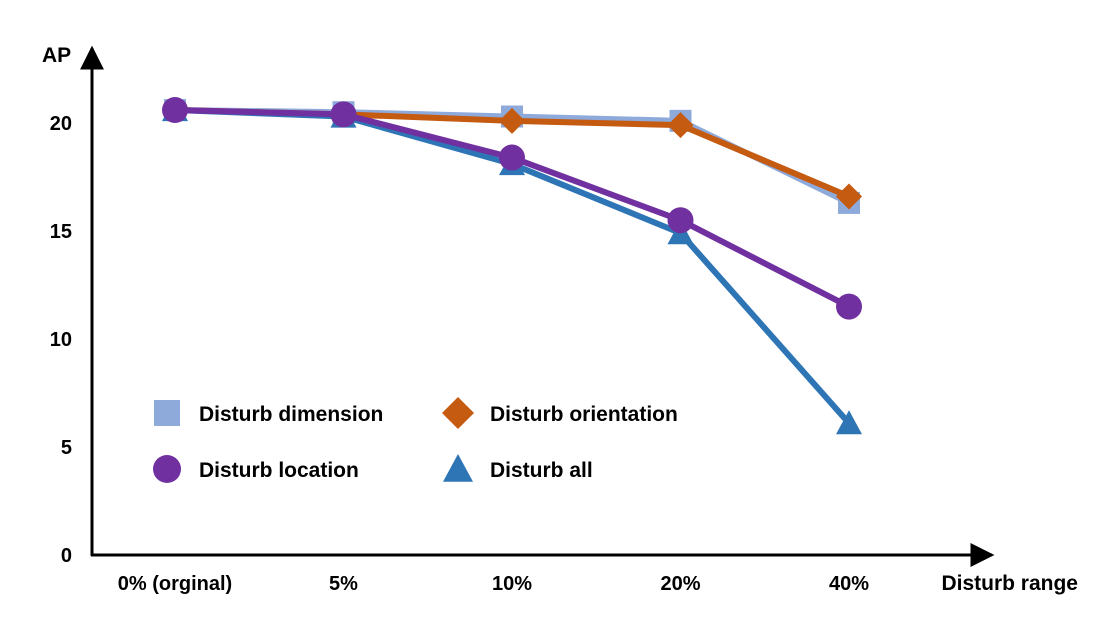 This screenshot has height=641, width=1109. What do you see at coordinates (175, 584) in the screenshot?
I see `x-tick-label: 0% (orginal)` at bounding box center [175, 584].